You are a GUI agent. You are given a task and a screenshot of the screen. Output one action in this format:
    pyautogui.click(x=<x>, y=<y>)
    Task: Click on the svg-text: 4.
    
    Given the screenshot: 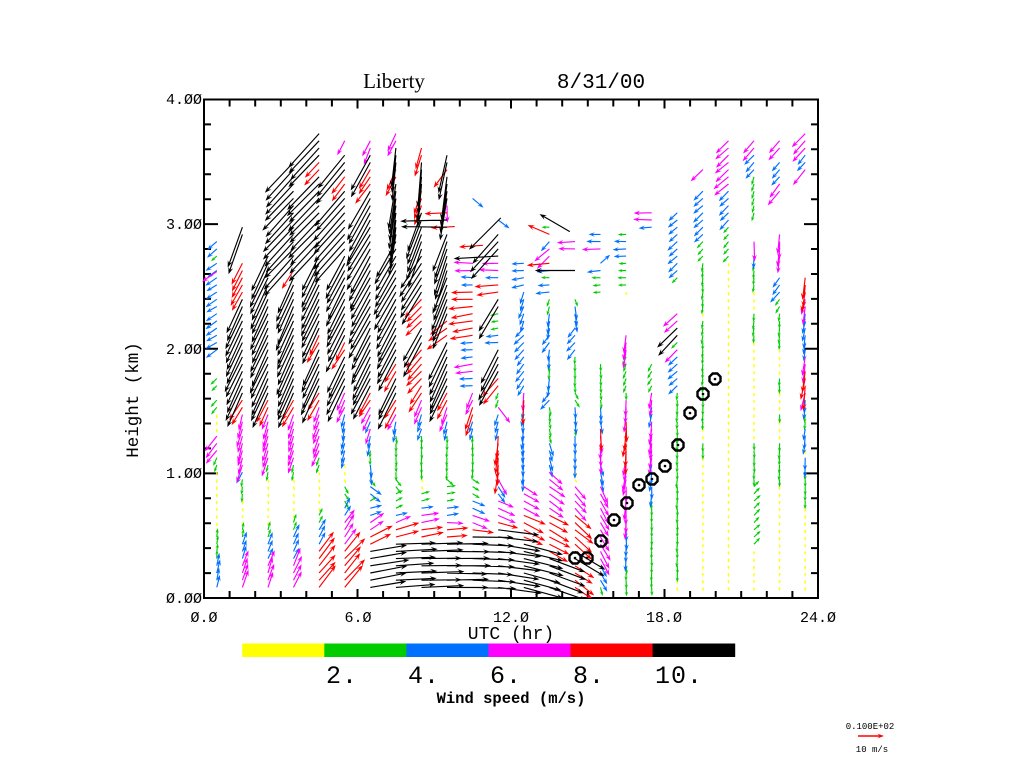 What is the action you would take?
    pyautogui.click(x=424, y=676)
    